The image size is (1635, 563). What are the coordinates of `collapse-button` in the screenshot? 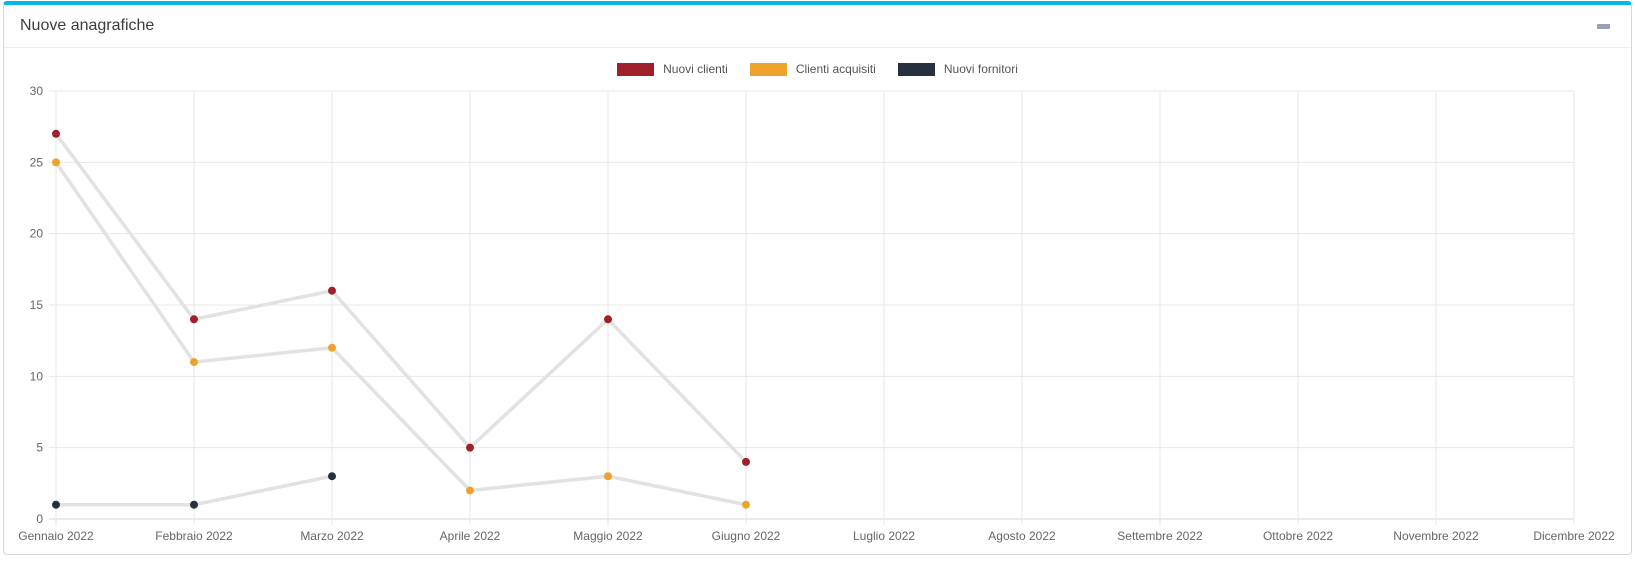 It's located at (1603, 26).